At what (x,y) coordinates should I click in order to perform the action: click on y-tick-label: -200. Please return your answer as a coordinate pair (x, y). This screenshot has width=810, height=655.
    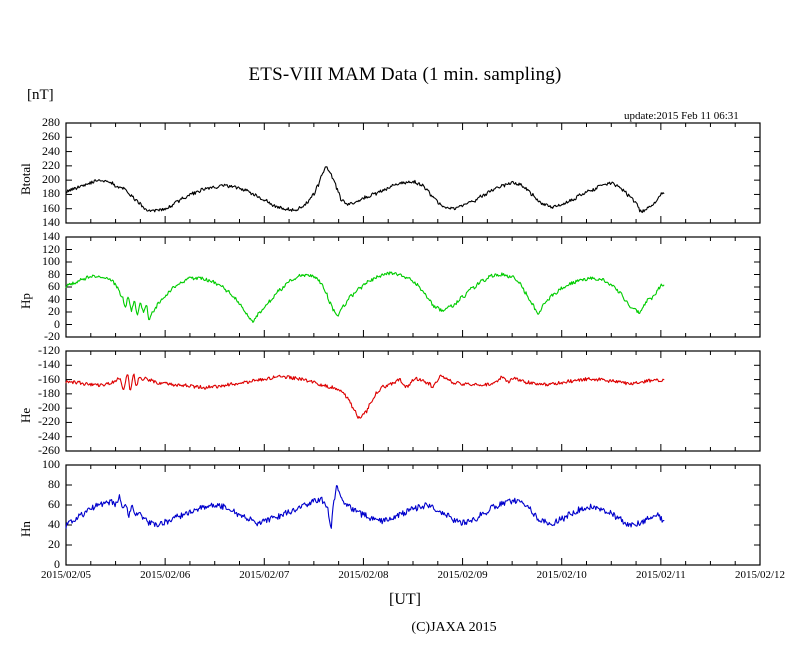
    Looking at the image, I should click on (49, 407).